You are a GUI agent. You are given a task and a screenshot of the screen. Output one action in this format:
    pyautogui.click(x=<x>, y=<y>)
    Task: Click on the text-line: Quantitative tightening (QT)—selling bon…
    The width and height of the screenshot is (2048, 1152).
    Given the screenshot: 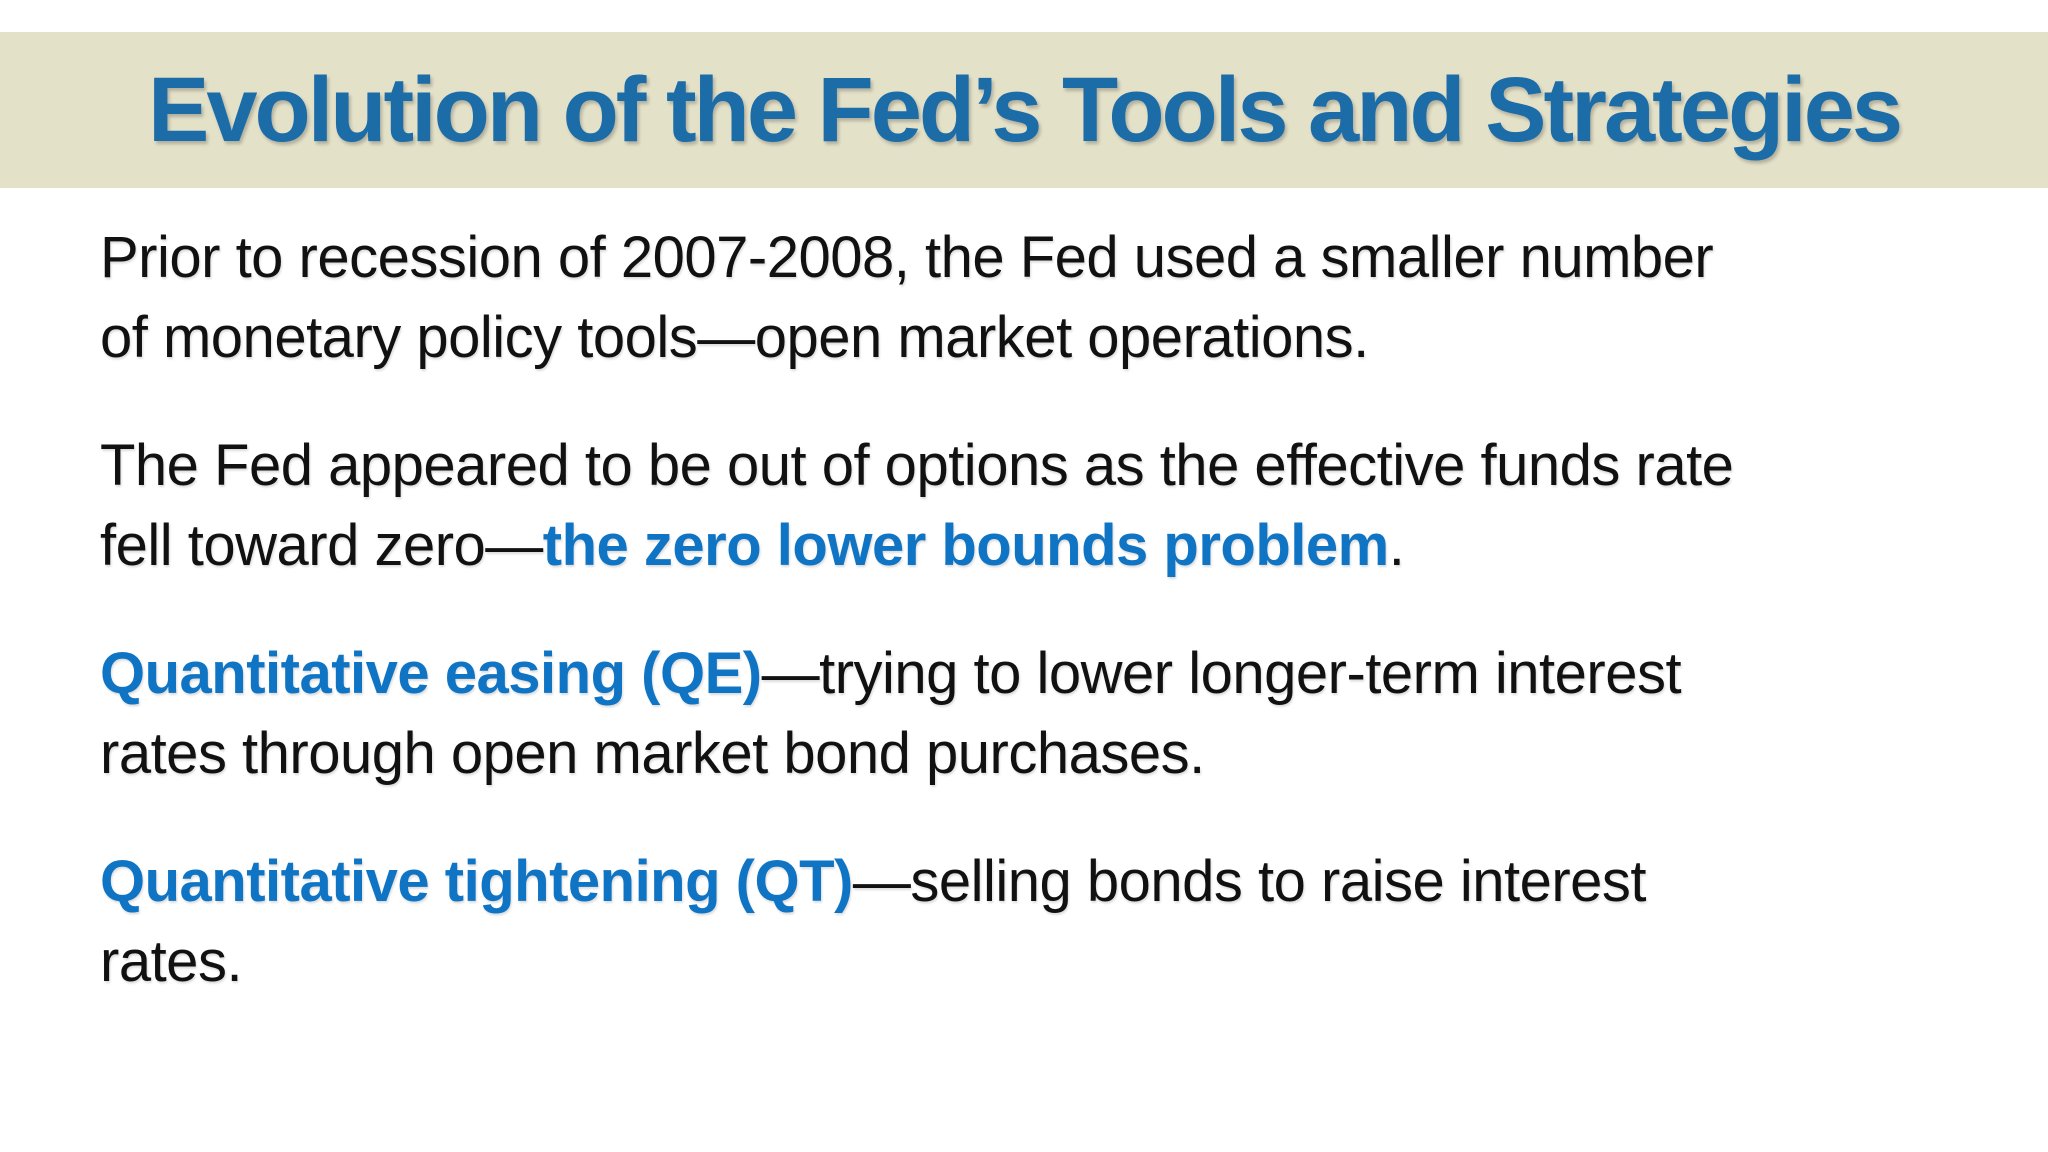 What is the action you would take?
    pyautogui.click(x=1034, y=882)
    